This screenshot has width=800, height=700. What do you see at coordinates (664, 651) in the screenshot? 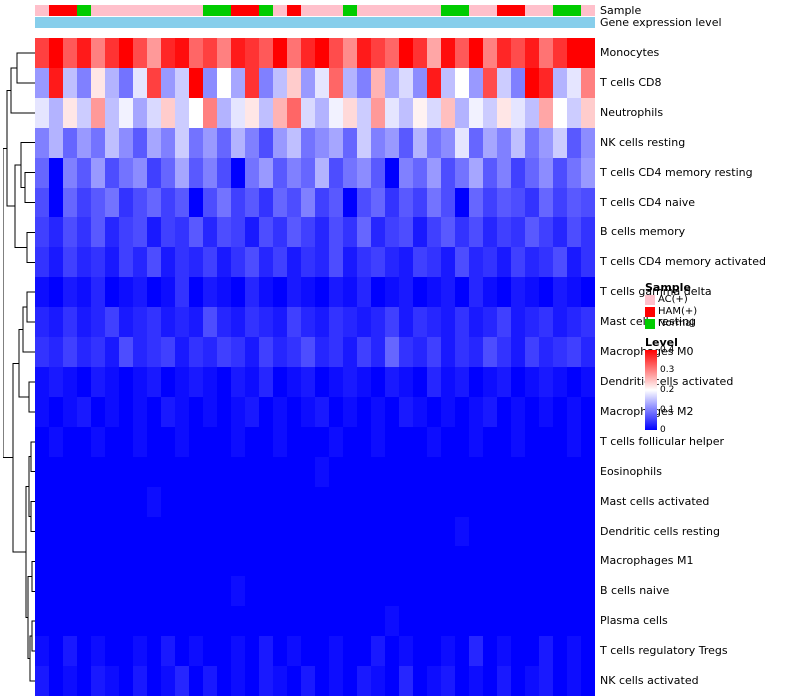
I see `row-label: T cells regulatory Tregs` at bounding box center [664, 651].